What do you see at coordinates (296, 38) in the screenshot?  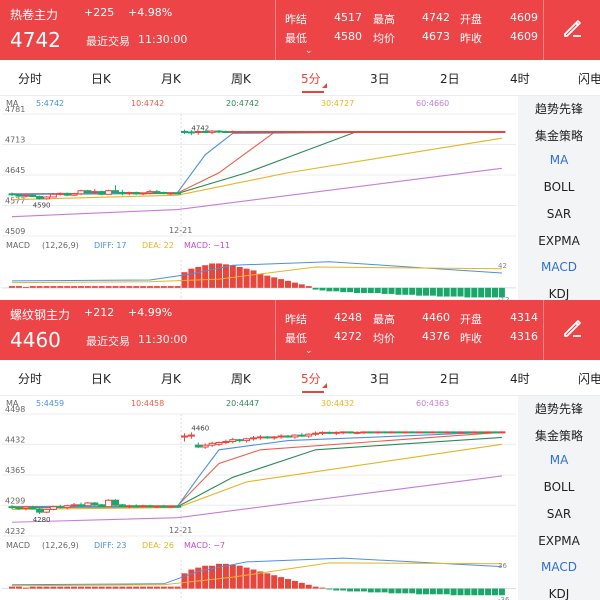 I see `quote-label: 最低` at bounding box center [296, 38].